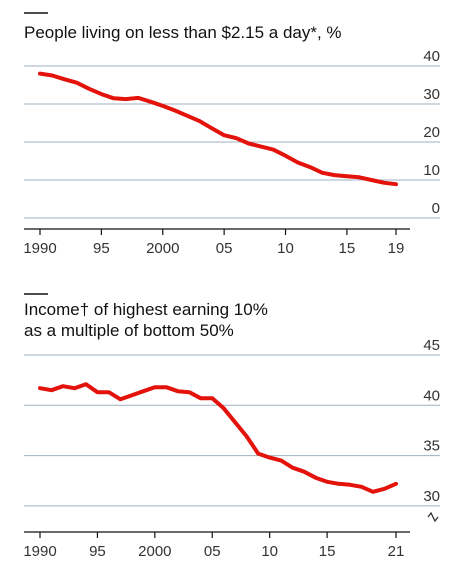  Describe the element at coordinates (146, 309) in the screenshot. I see `chart-title-income-line-1: Income† of highest earning 10%` at that location.